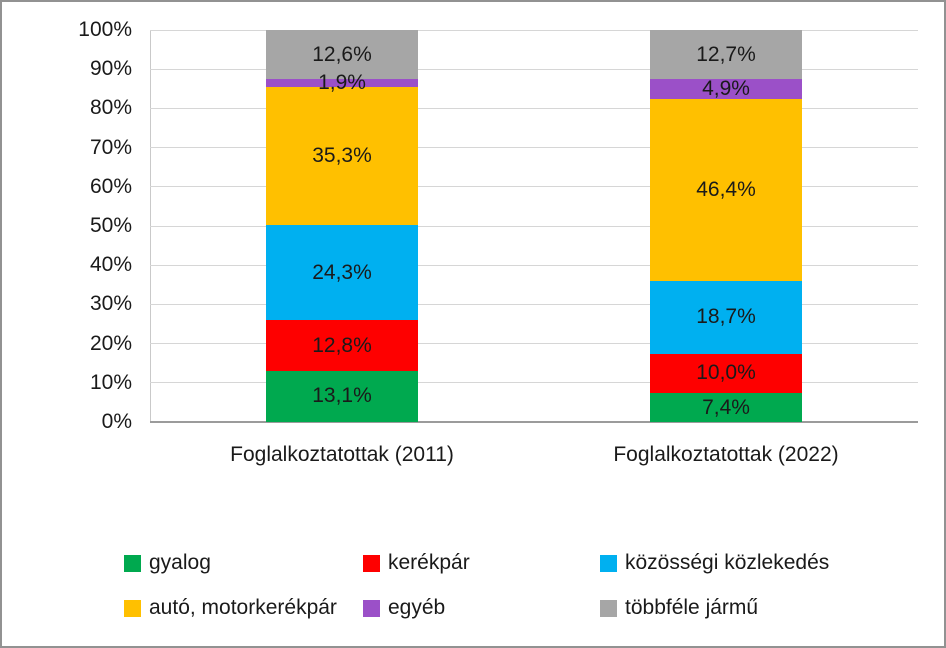 The height and width of the screenshot is (648, 946). I want to click on bar-segment-label: 13,1%, so click(342, 396).